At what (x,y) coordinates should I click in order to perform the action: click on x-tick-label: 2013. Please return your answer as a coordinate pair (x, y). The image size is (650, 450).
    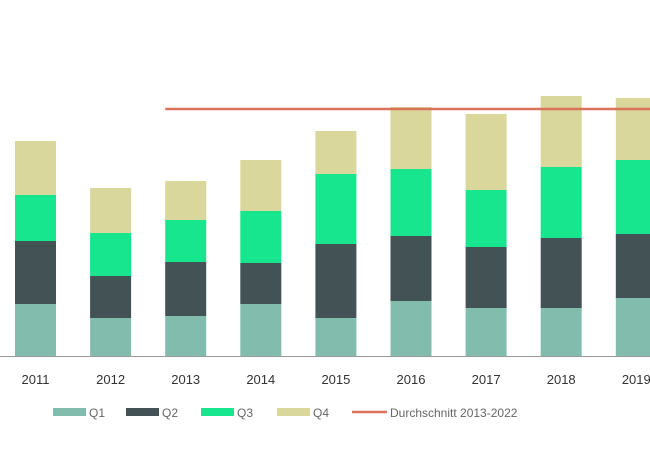
    Looking at the image, I should click on (185, 379).